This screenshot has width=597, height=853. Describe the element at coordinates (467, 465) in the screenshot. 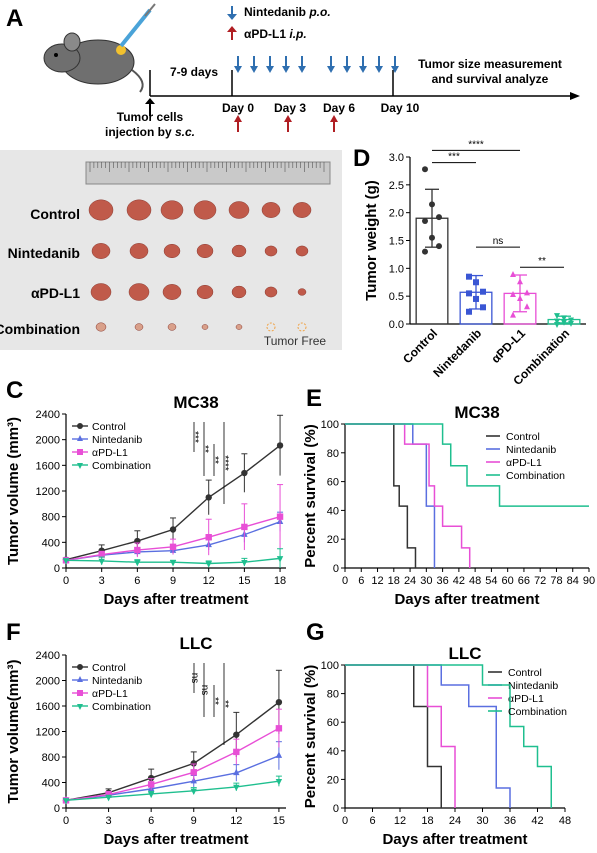

I see `survival-curve` at that location.